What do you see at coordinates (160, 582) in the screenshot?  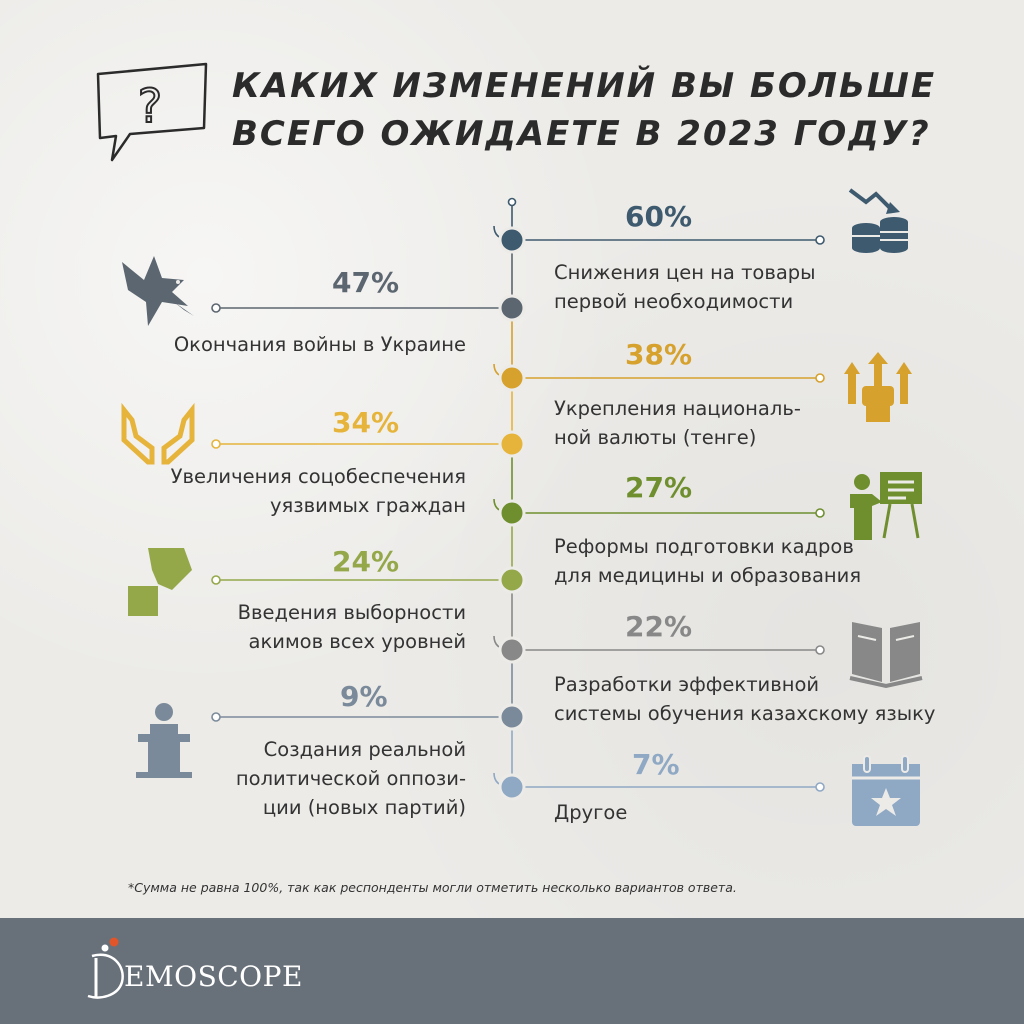 I see `ballot-vote-icon` at bounding box center [160, 582].